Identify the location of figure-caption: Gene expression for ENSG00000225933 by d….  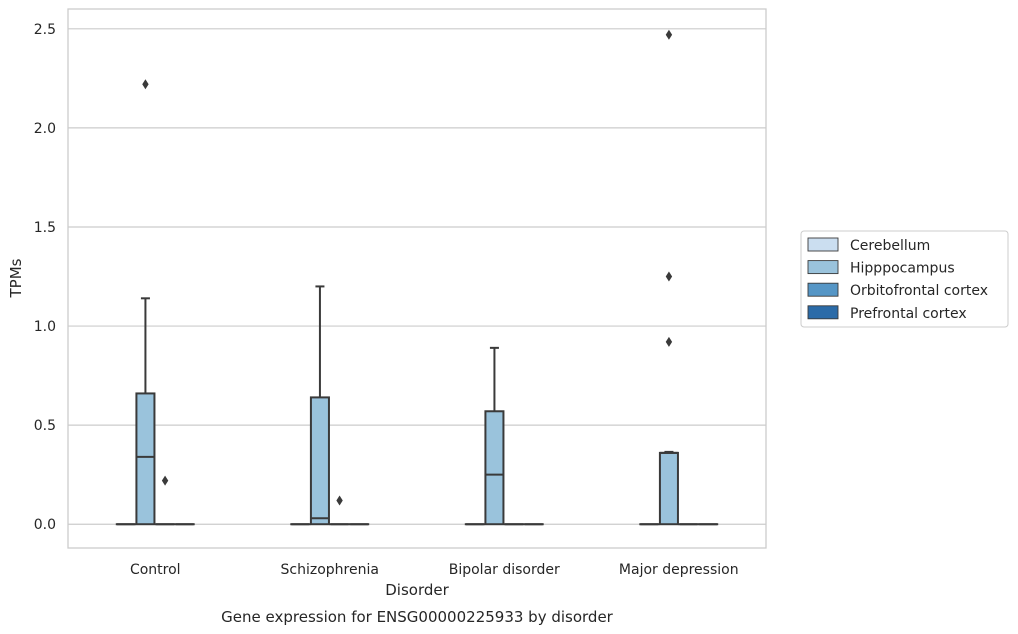
(417, 617).